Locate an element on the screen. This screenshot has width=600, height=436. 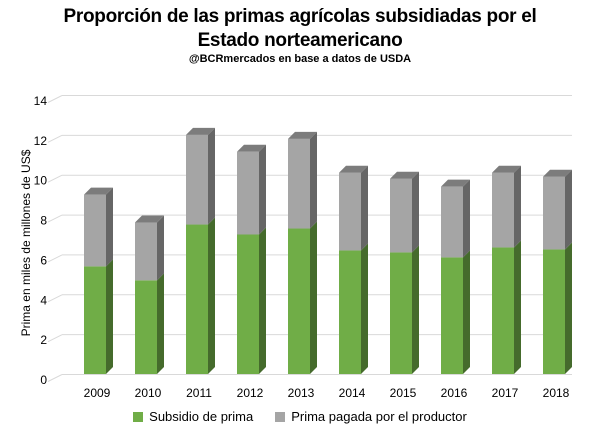
bar-2015-subsidio is located at coordinates (401, 313).